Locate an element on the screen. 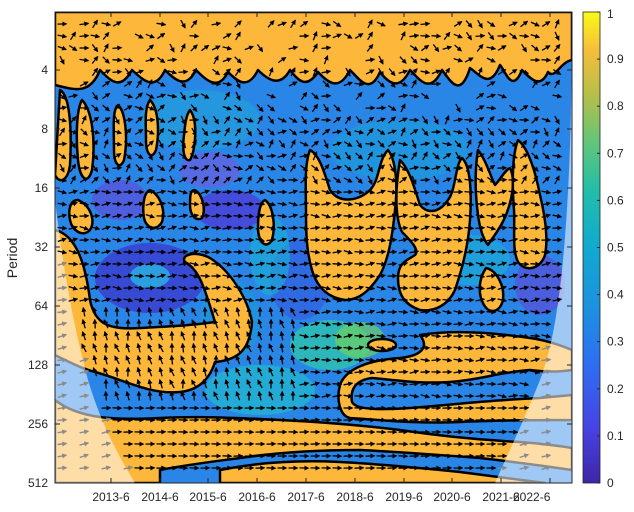 The height and width of the screenshot is (512, 634). colorbar-tick-label: 0.3 is located at coordinates (615, 342).